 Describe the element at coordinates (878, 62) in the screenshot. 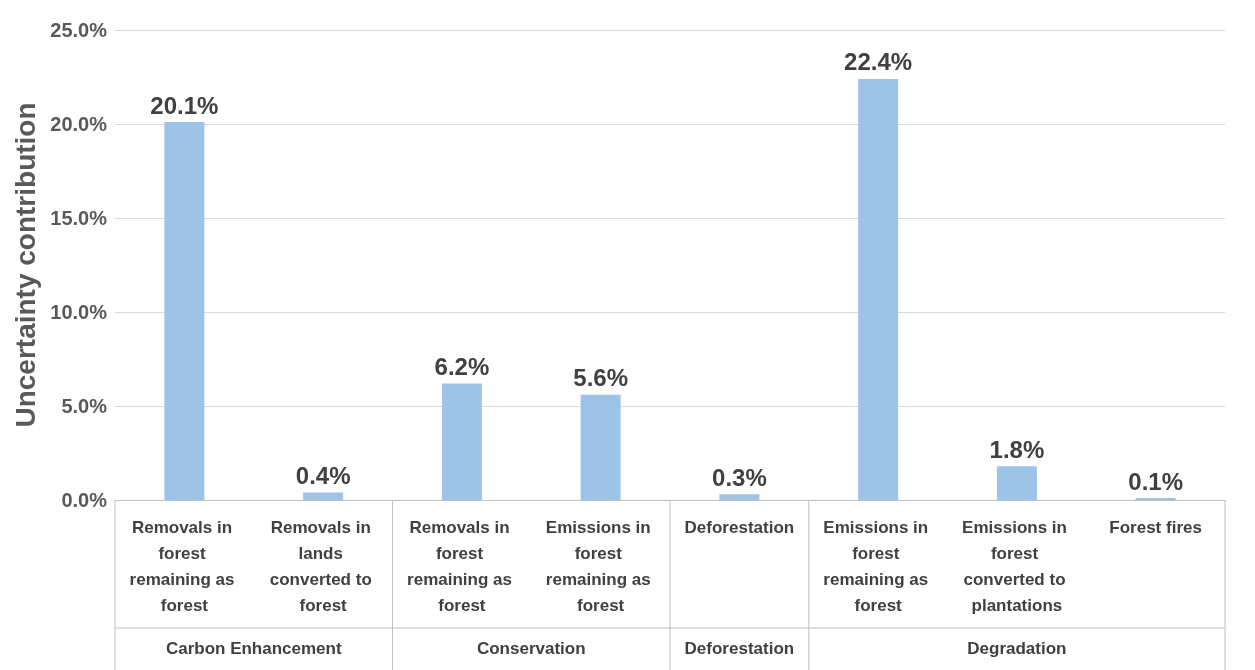

I see `data-label: 22.4%` at that location.